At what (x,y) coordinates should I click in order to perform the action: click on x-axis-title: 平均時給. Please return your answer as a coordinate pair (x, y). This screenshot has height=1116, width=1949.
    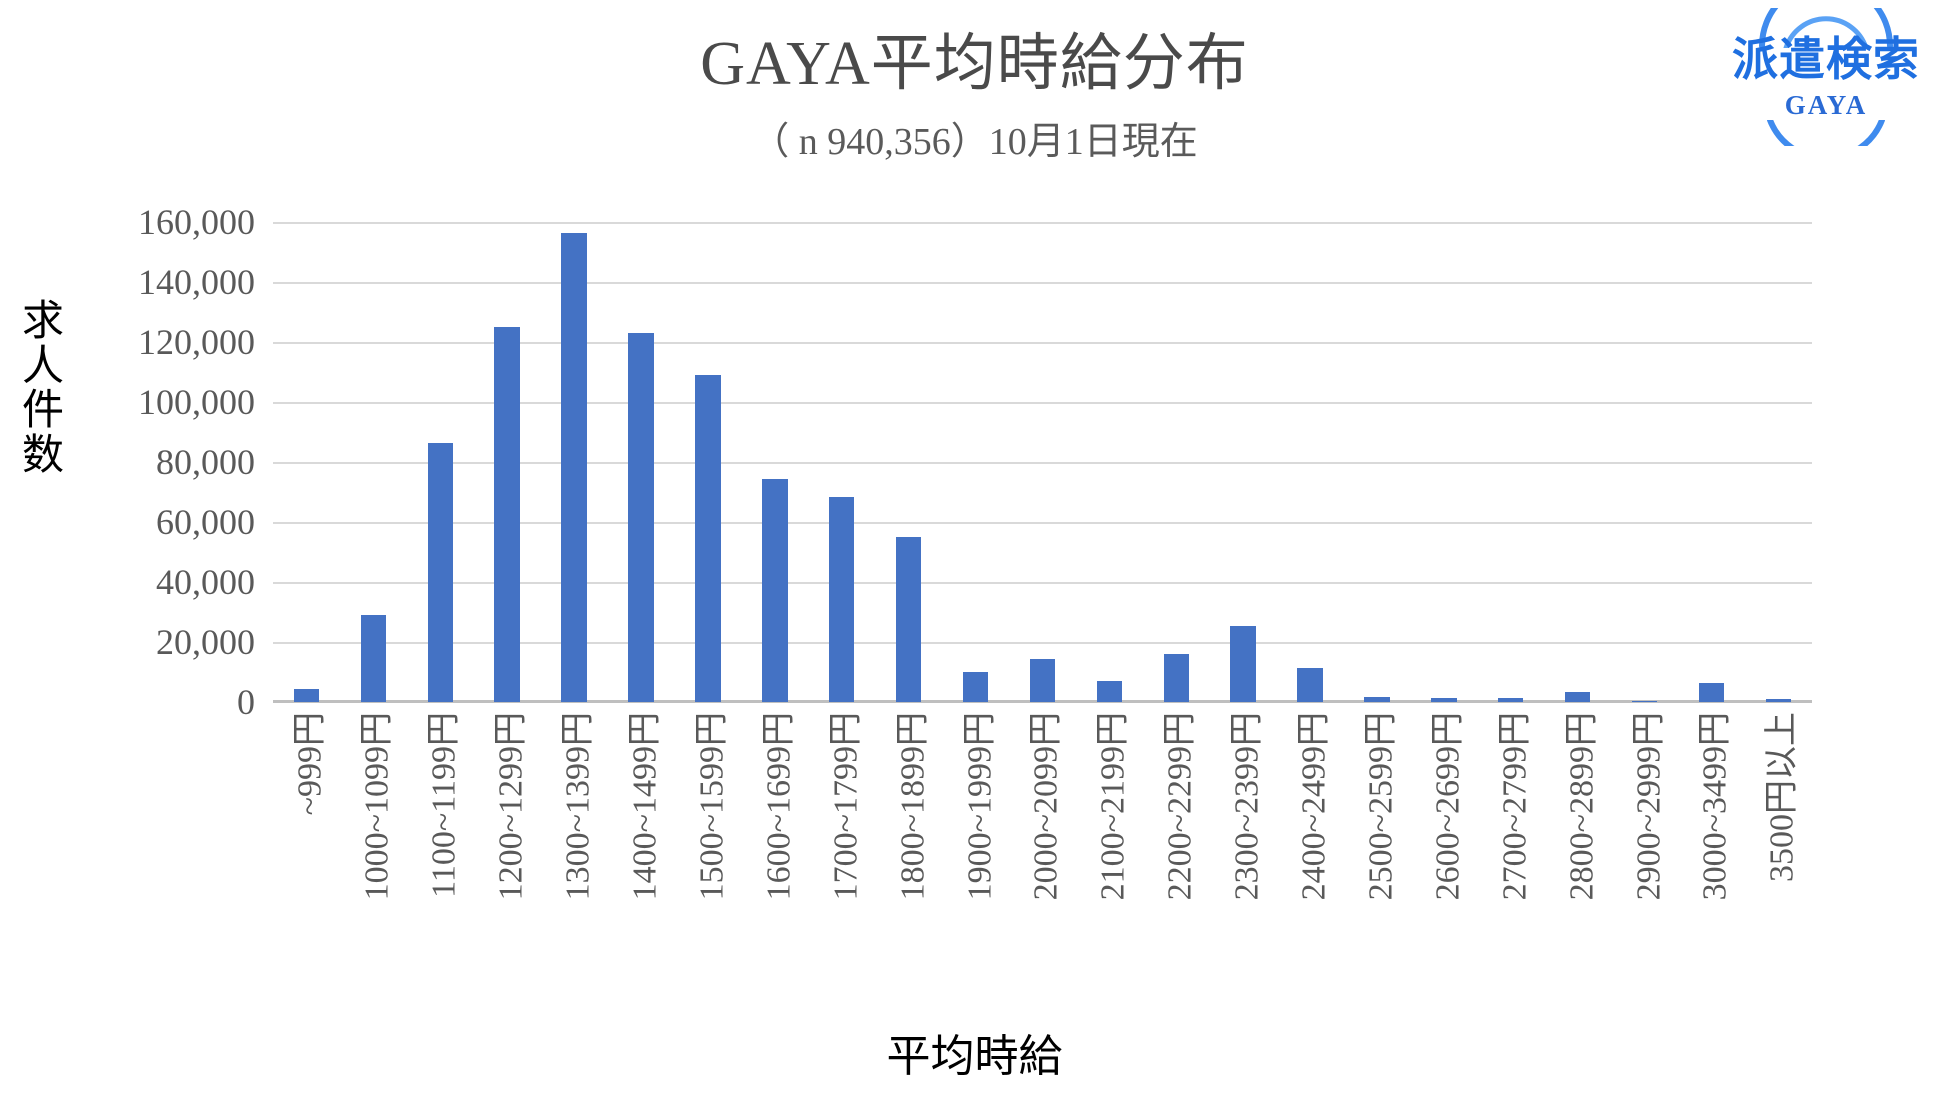
    Looking at the image, I should click on (974, 1056).